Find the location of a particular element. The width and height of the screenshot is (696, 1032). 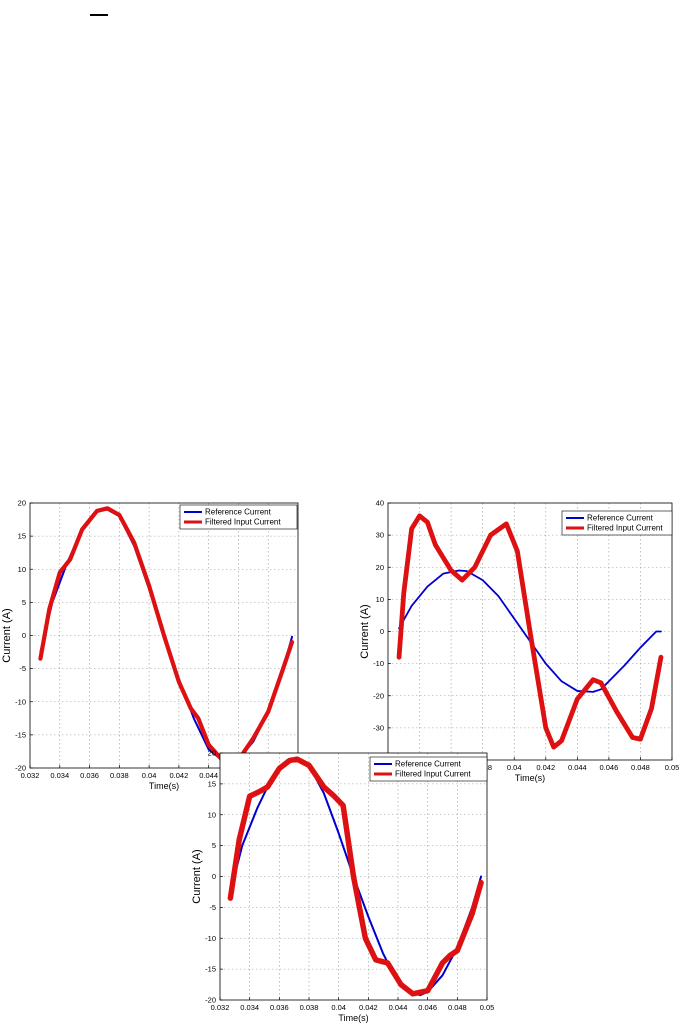

y-tick-label: 40 is located at coordinates (380, 503).